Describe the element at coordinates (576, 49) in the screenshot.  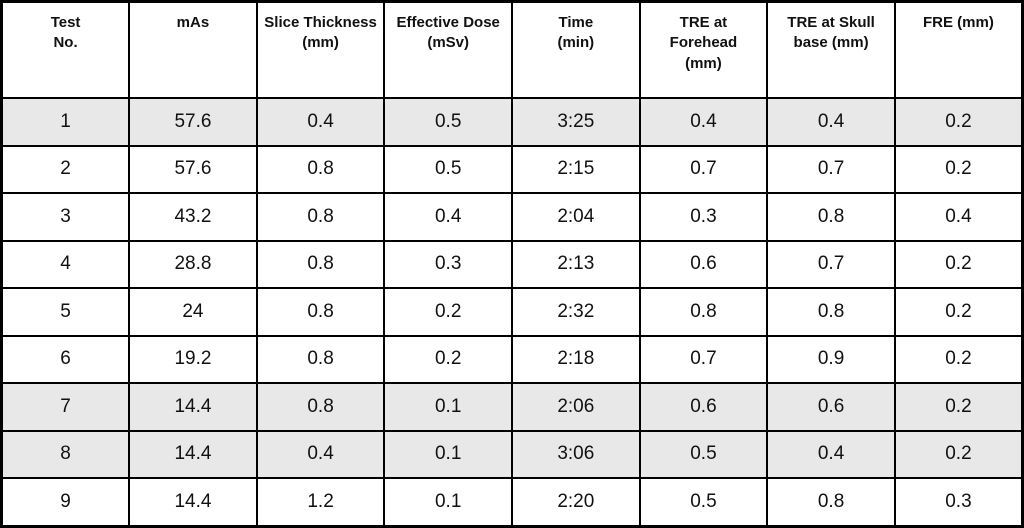
I see `column-header-time: Time (min)` at that location.